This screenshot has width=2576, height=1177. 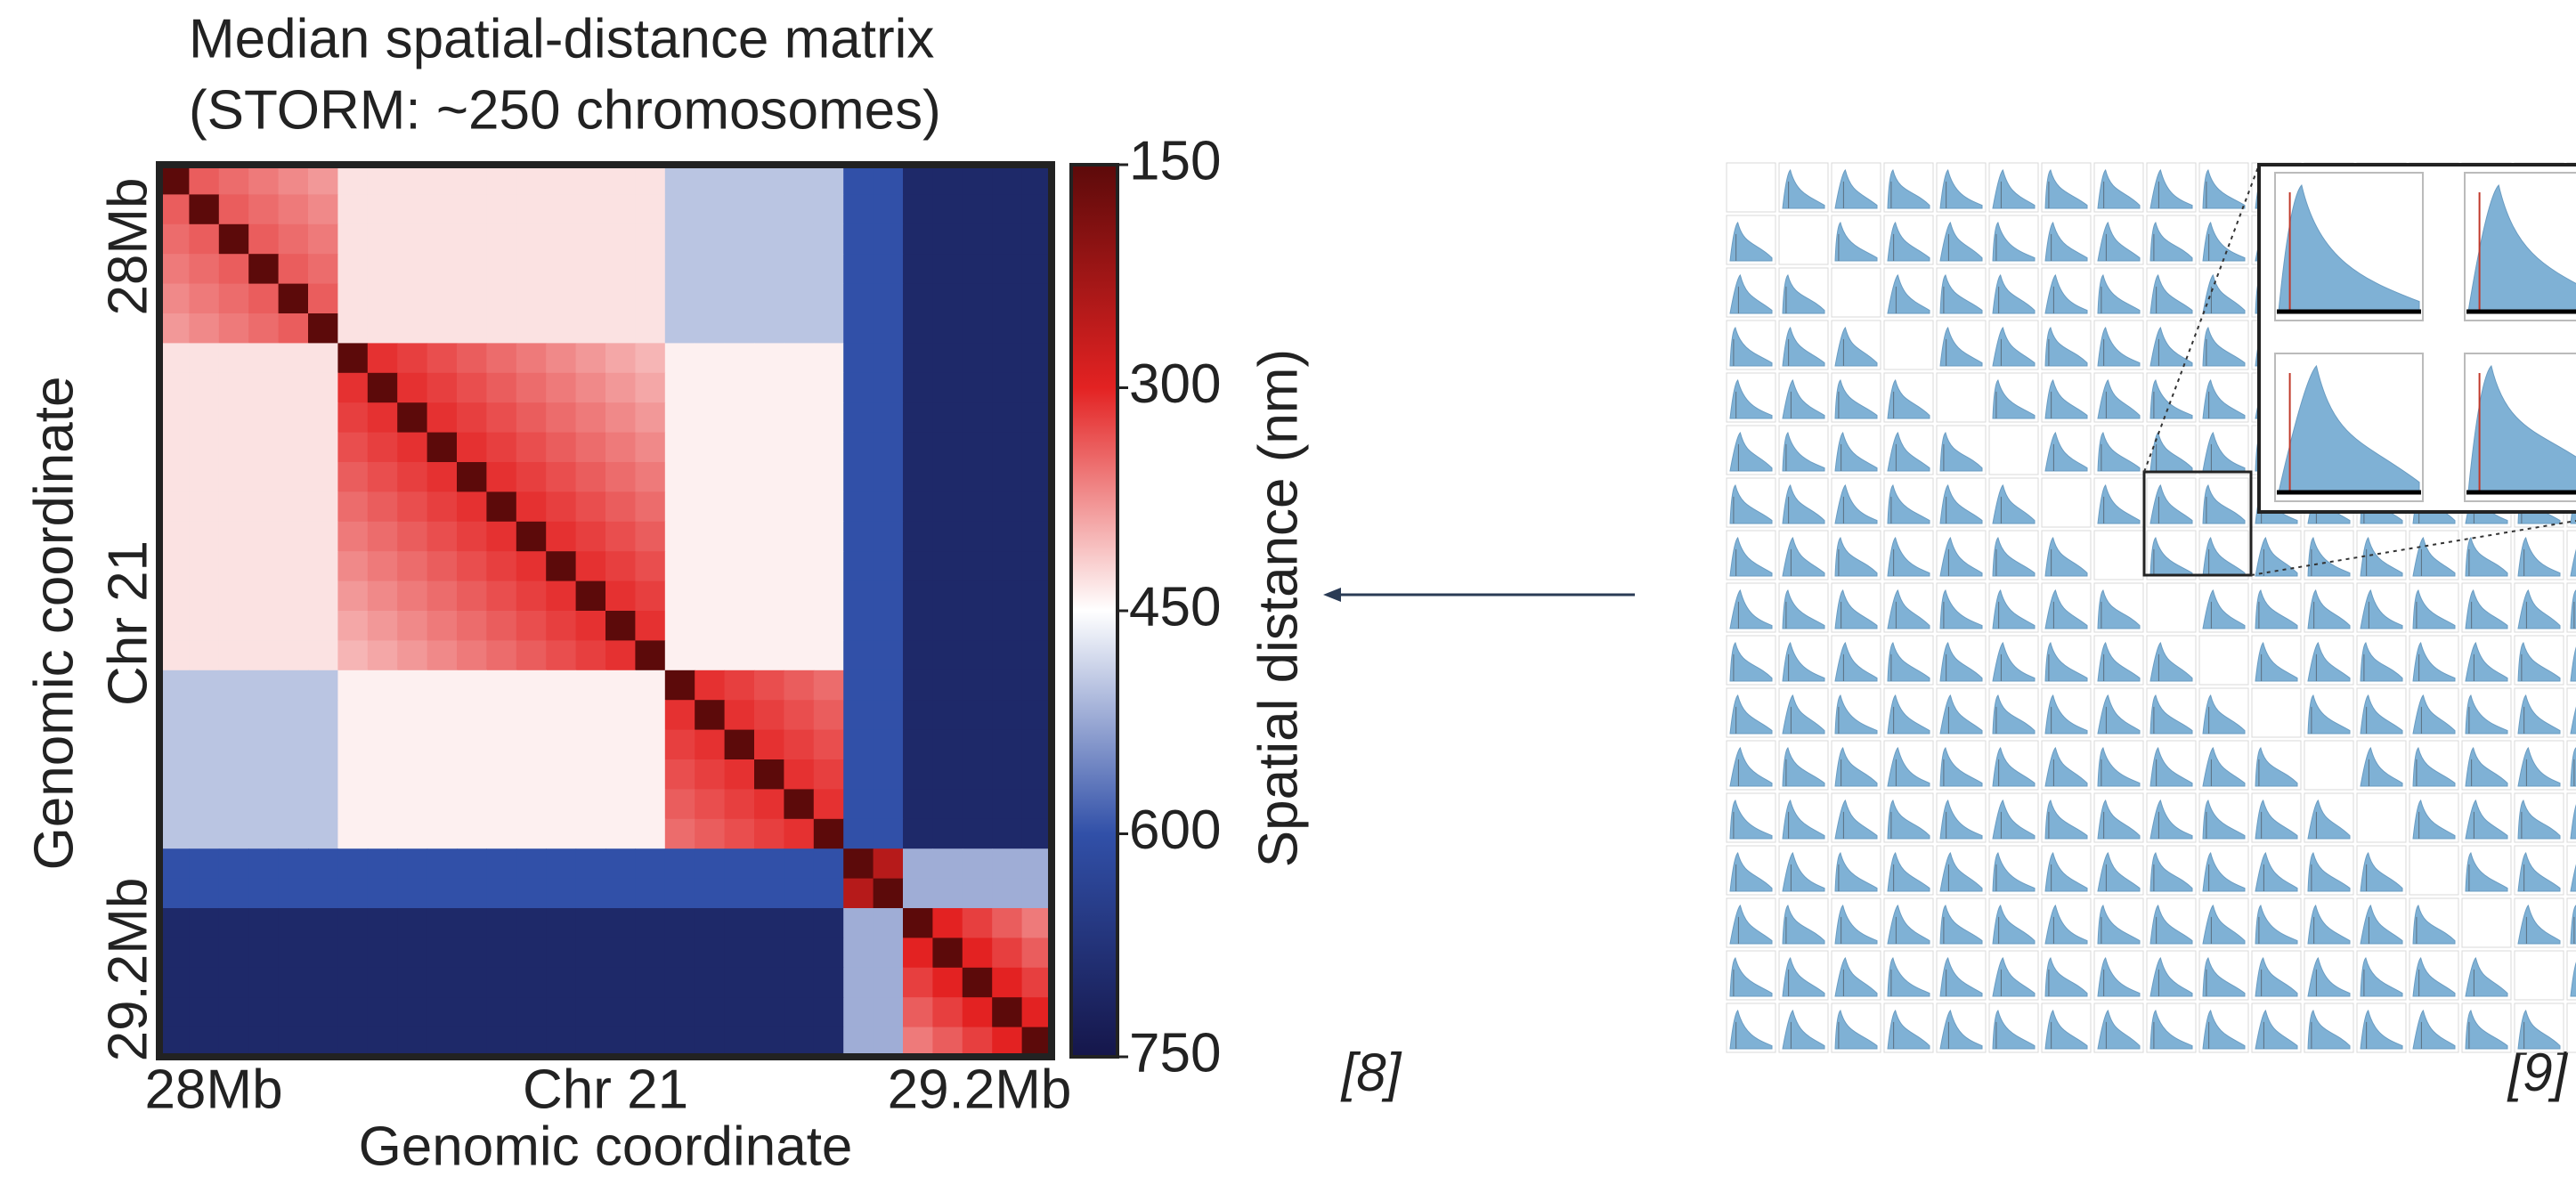 I want to click on colorbar-title: Spatial distance (nm), so click(x=1278, y=608).